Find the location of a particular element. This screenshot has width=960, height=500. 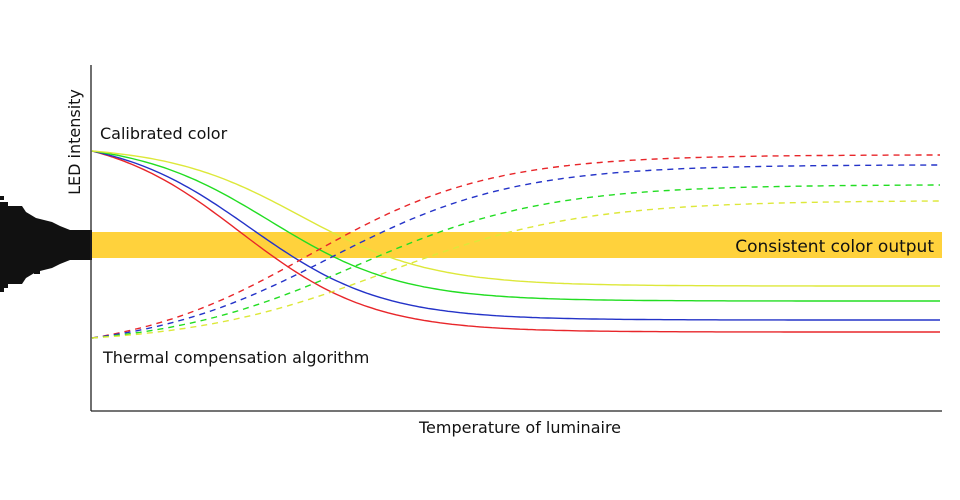

calibrated-color-label: Calibrated color is located at coordinates (164, 133).